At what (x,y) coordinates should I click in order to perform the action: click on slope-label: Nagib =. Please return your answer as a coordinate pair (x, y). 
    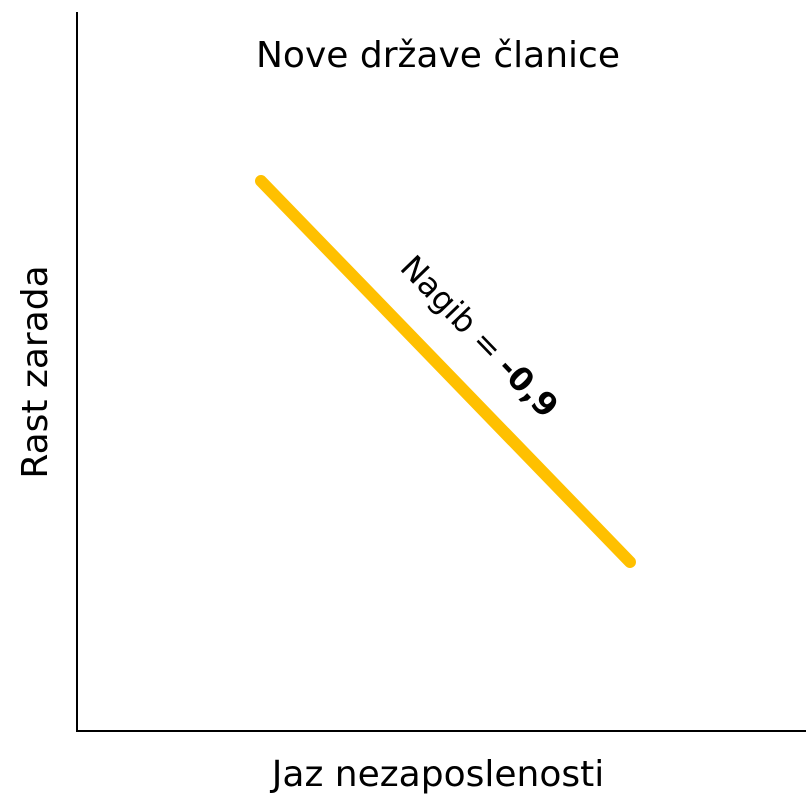
    Looking at the image, I should click on (452, 308).